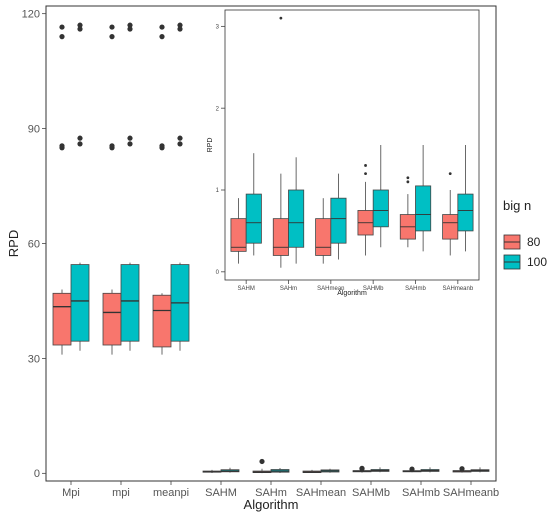 Image resolution: width=550 pixels, height=519 pixels. Describe the element at coordinates (450, 174) in the screenshot. I see `inset-box-sahmeanb-80-outlier` at that location.